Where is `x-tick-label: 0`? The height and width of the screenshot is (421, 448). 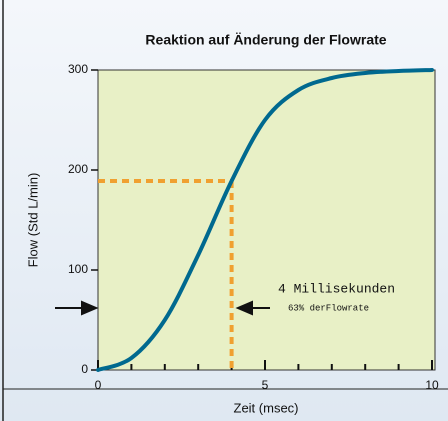 x-tick-label: 0 is located at coordinates (98, 385).